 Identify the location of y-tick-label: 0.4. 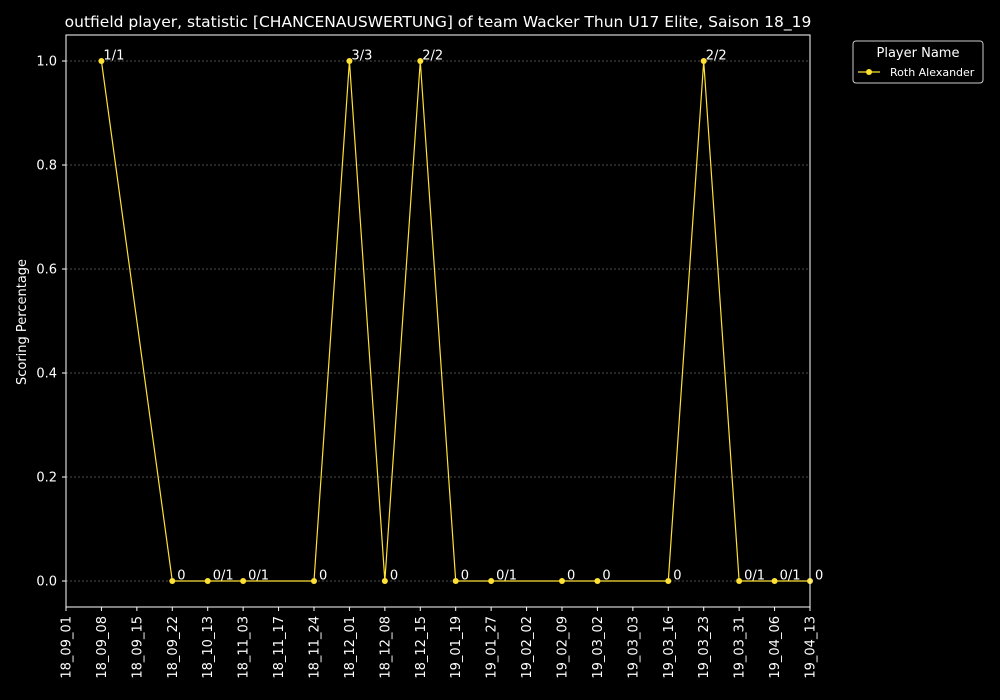
(46, 374).